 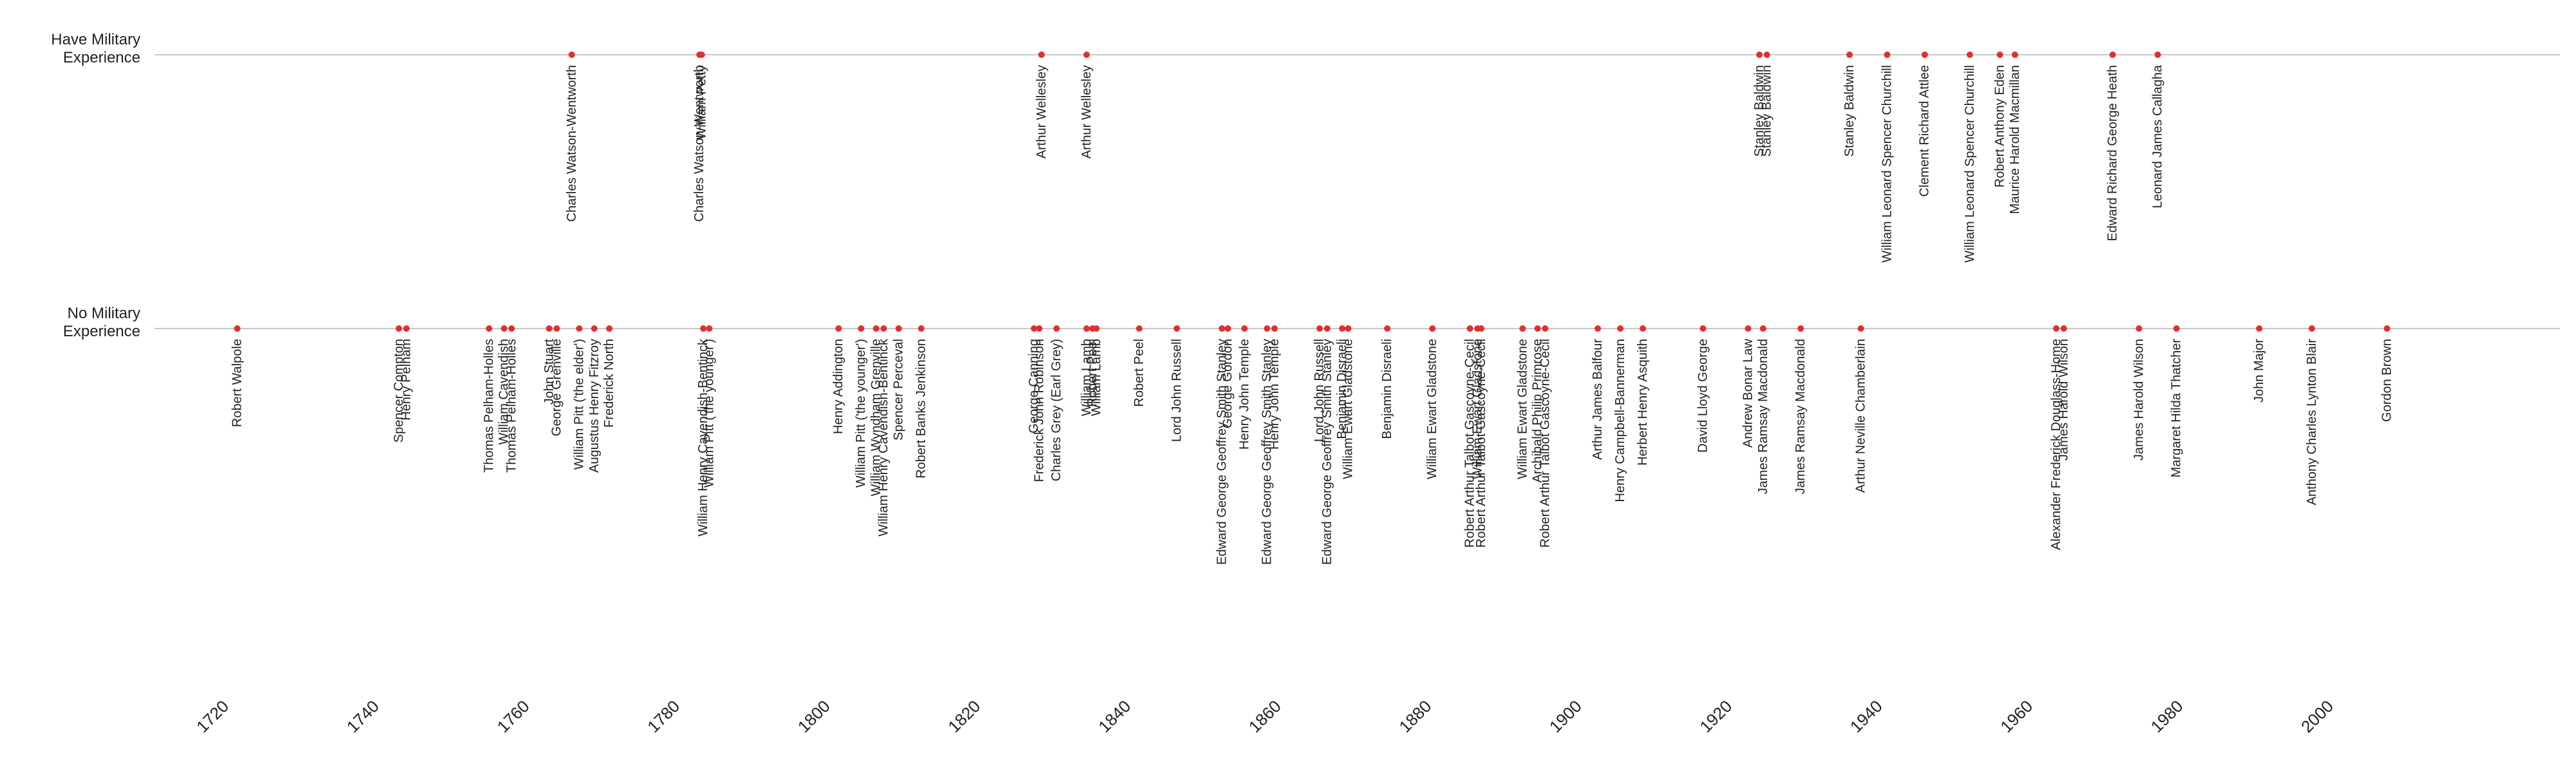 What do you see at coordinates (1703, 396) in the screenshot?
I see `point-label: David Lloyd George` at bounding box center [1703, 396].